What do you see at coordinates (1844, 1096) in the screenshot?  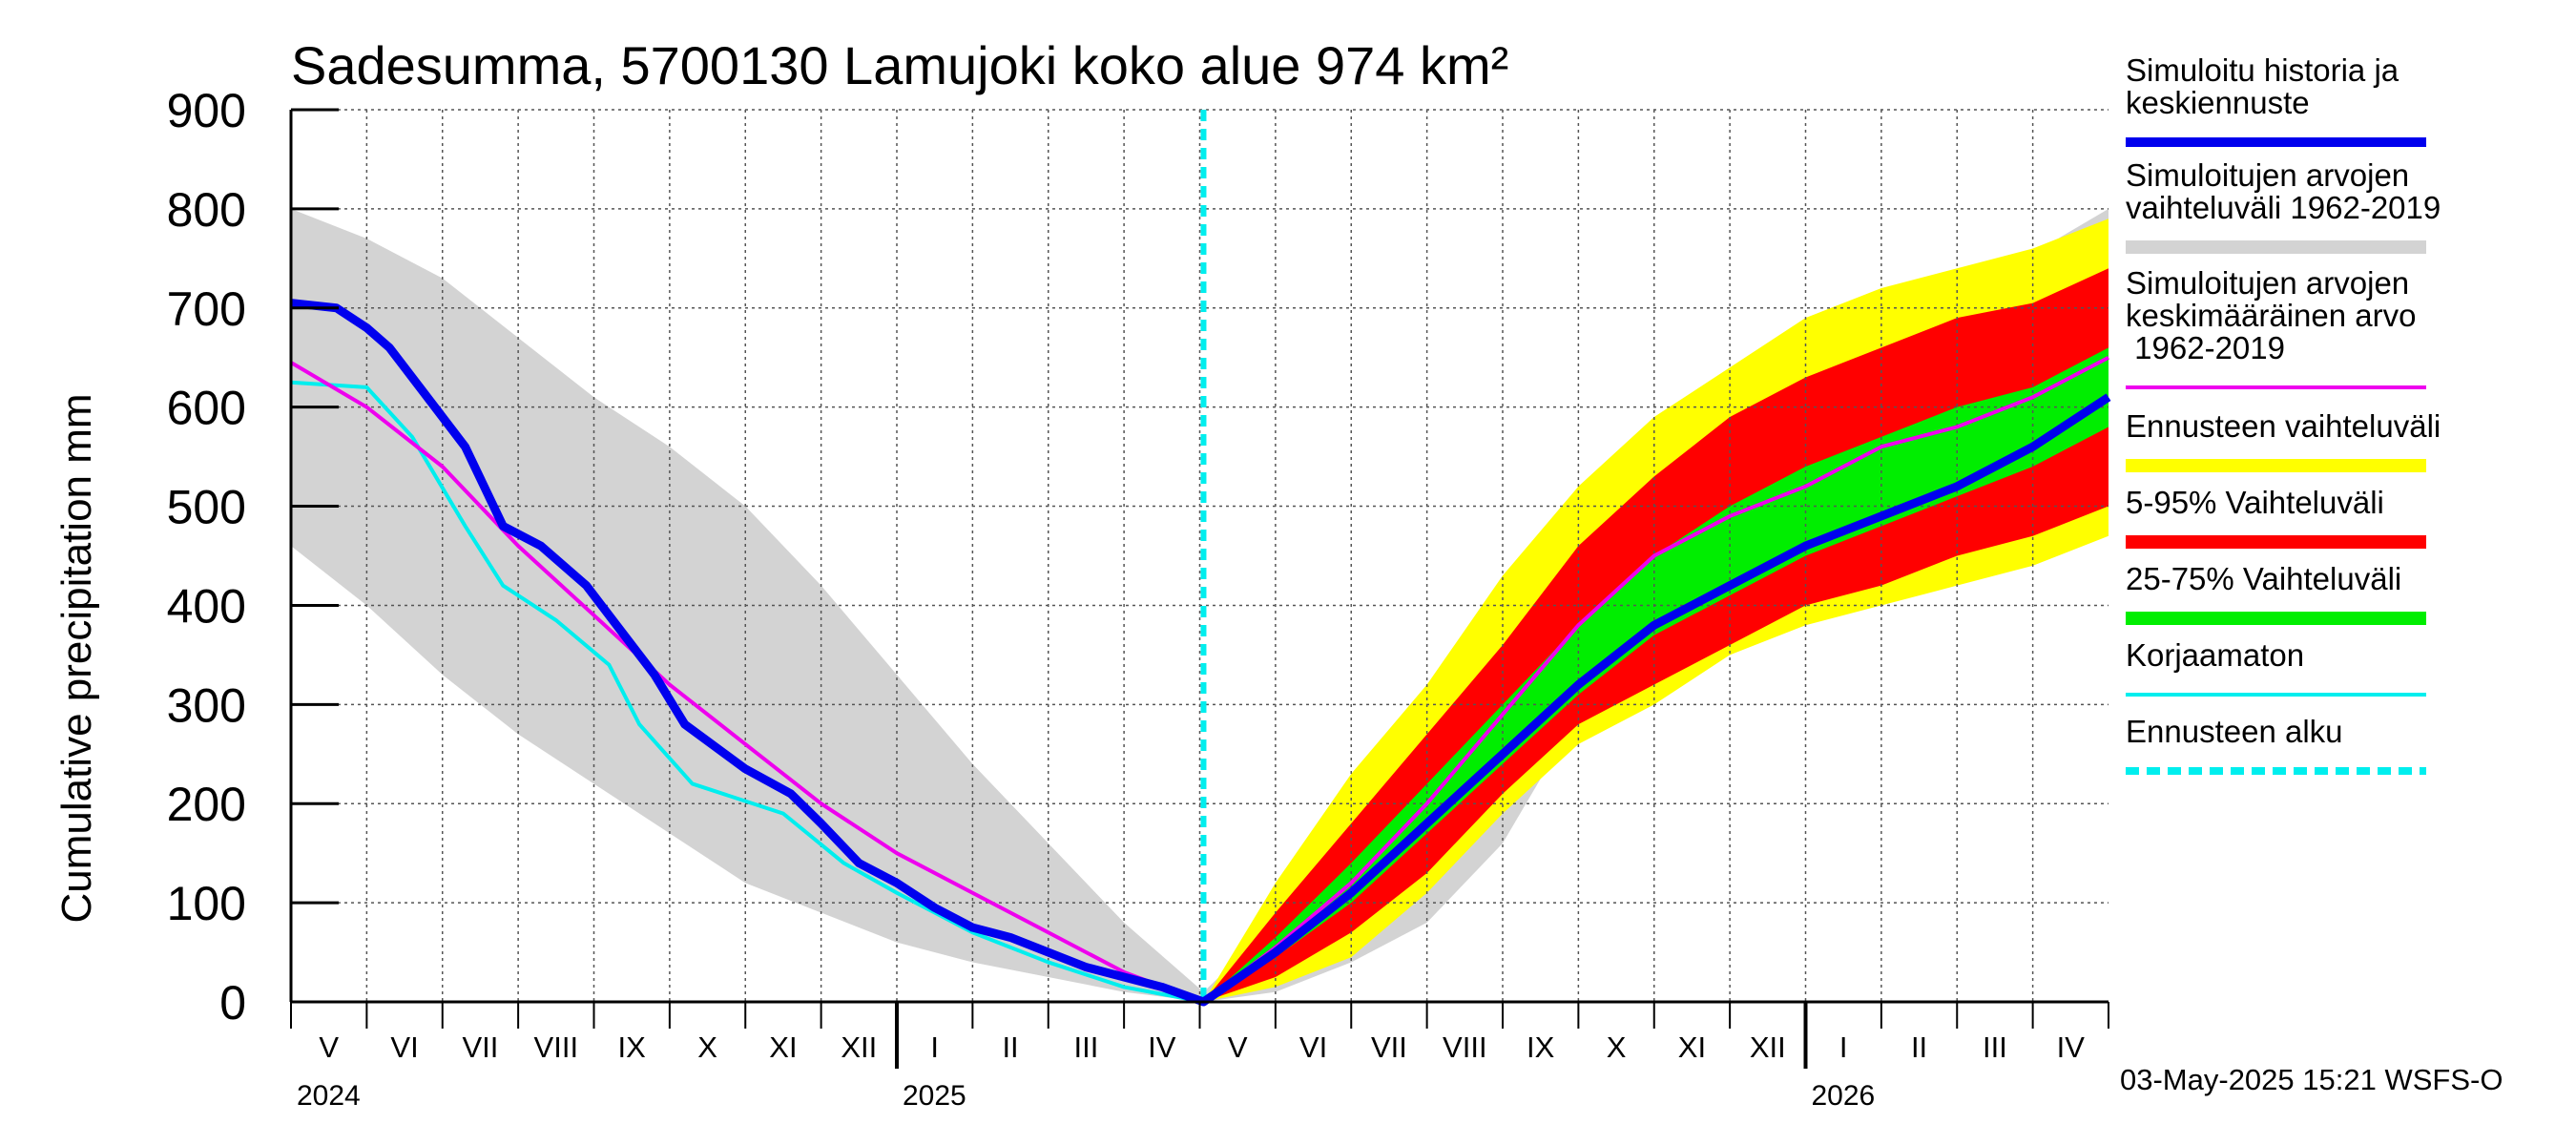 I see `year-label: 2026` at bounding box center [1844, 1096].